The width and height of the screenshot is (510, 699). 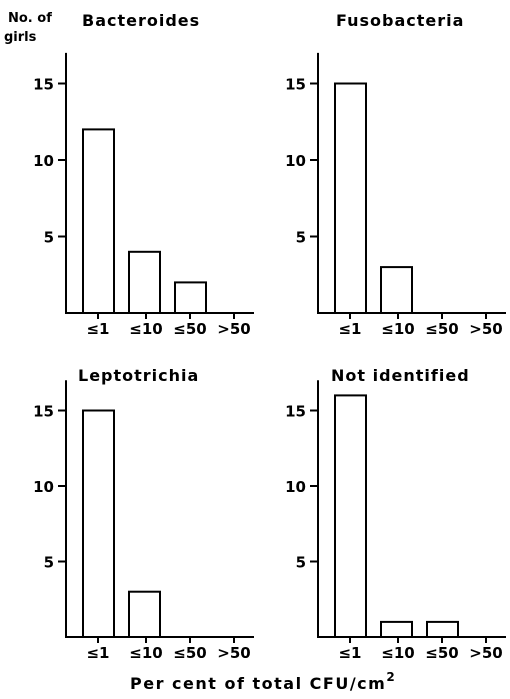 What do you see at coordinates (258, 683) in the screenshot?
I see `x-axis-label-text: Per cent of total CFU/cm` at bounding box center [258, 683].